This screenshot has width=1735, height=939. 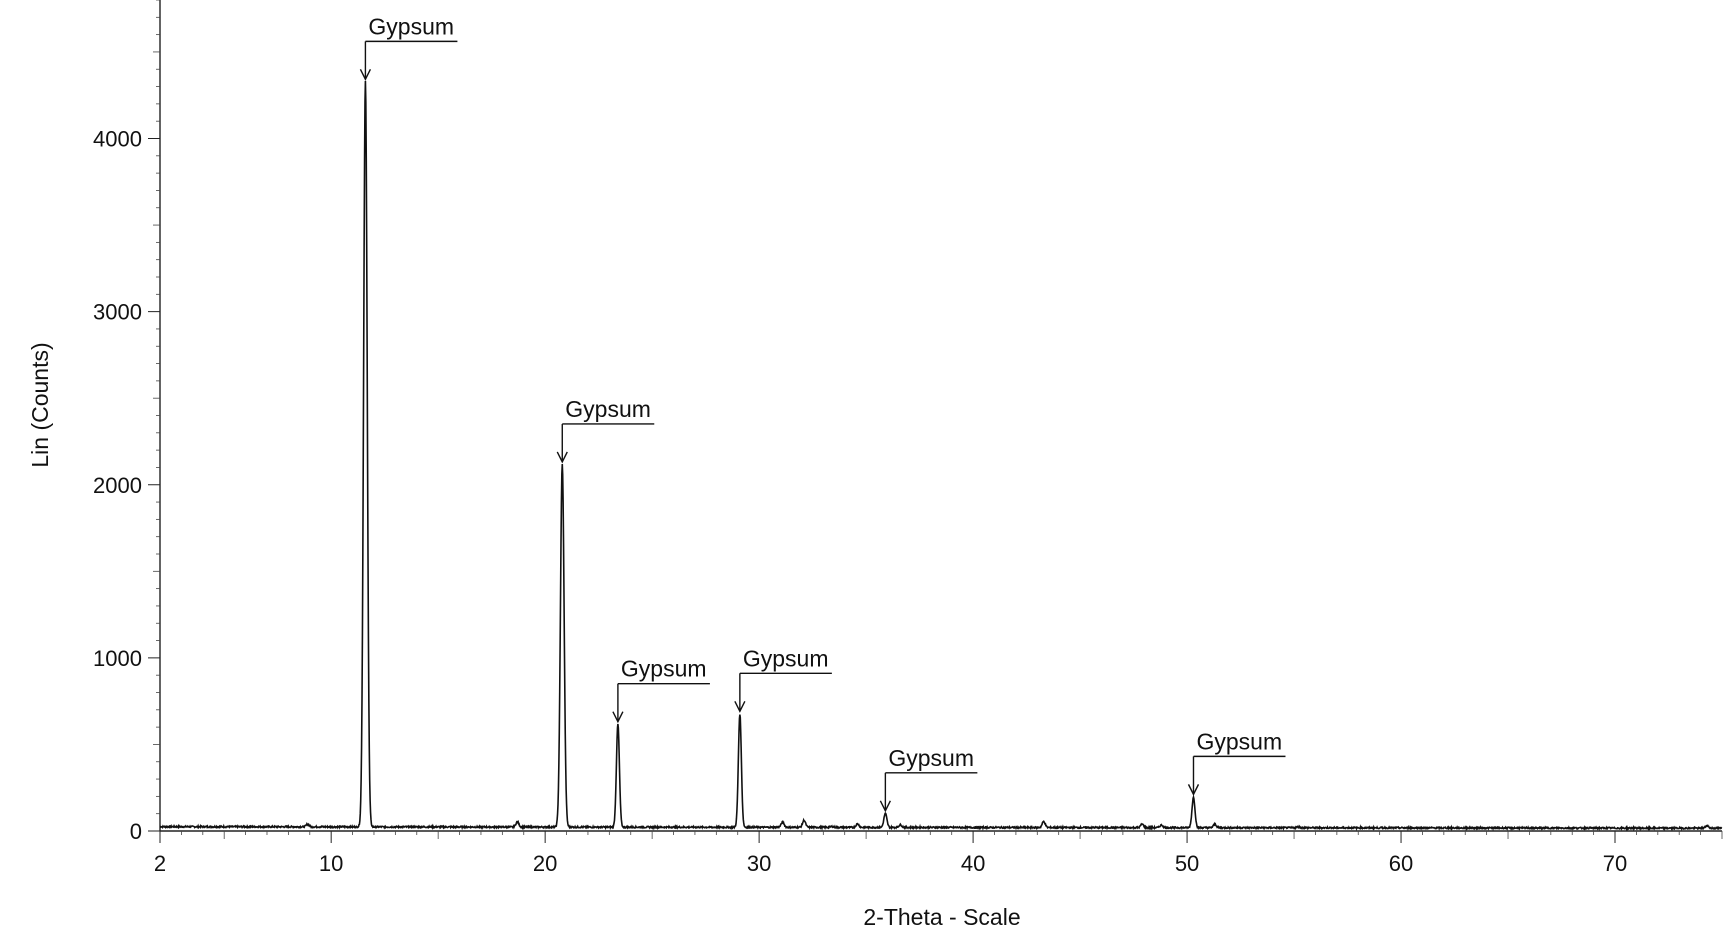 I want to click on x-tick-label: 50, so click(x=1187, y=863).